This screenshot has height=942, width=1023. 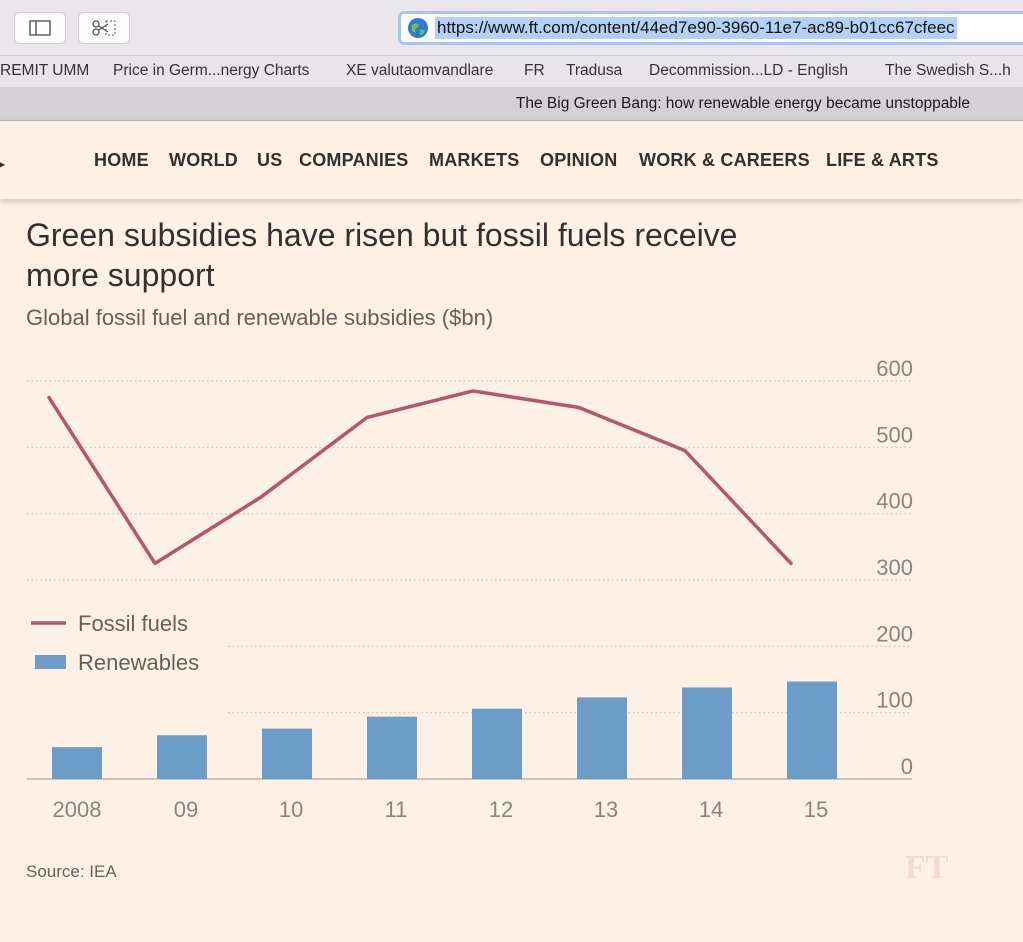 I want to click on chart-source: Source: IEA, so click(x=71, y=871).